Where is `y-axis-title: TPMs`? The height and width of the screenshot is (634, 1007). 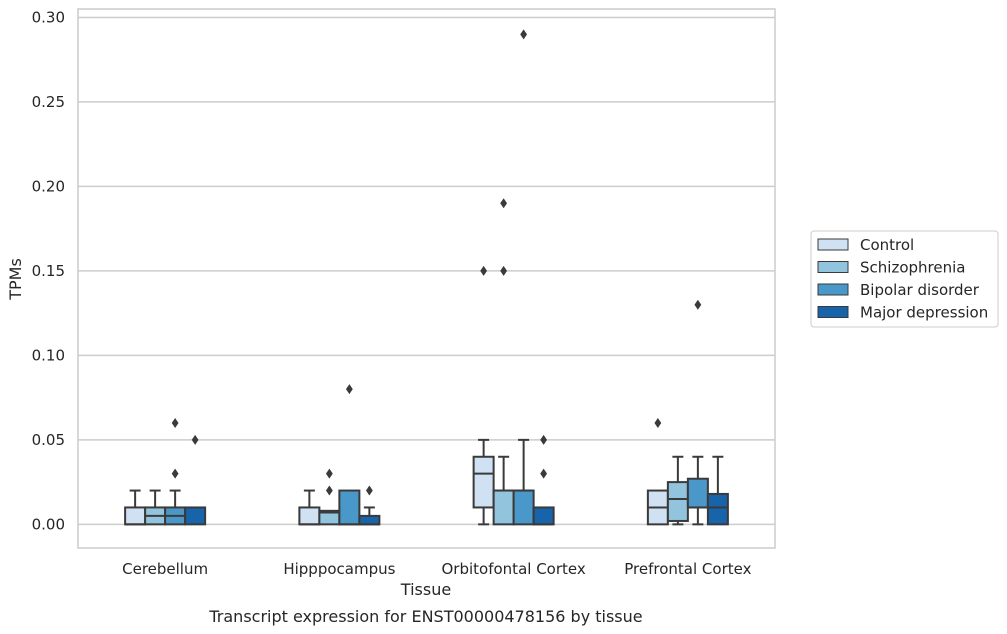 y-axis-title: TPMs is located at coordinates (15, 279).